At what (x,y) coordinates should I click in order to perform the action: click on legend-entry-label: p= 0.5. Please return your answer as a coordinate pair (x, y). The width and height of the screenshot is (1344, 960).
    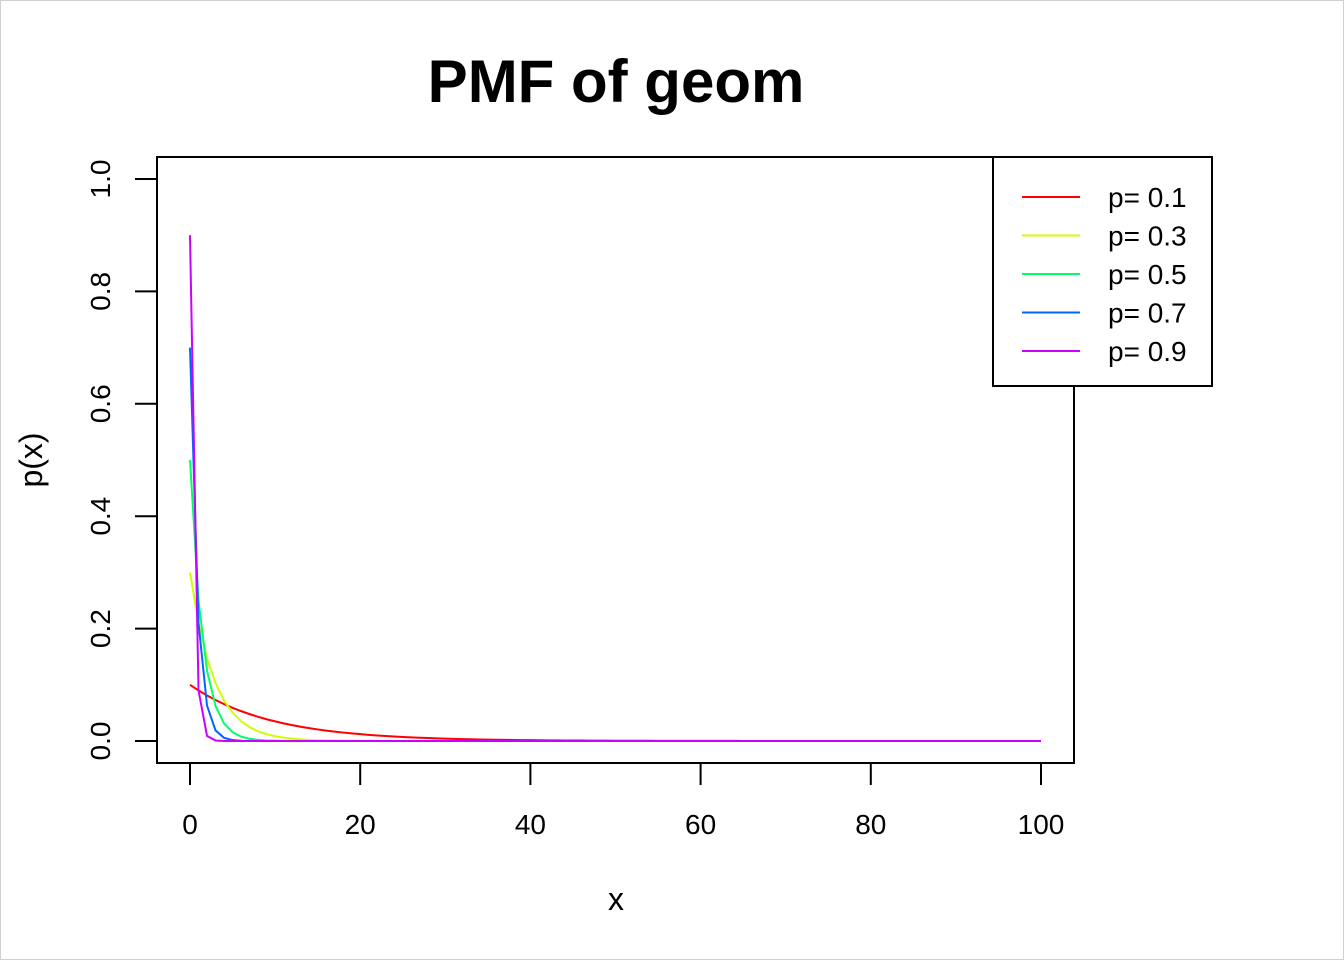
    Looking at the image, I should click on (1147, 274).